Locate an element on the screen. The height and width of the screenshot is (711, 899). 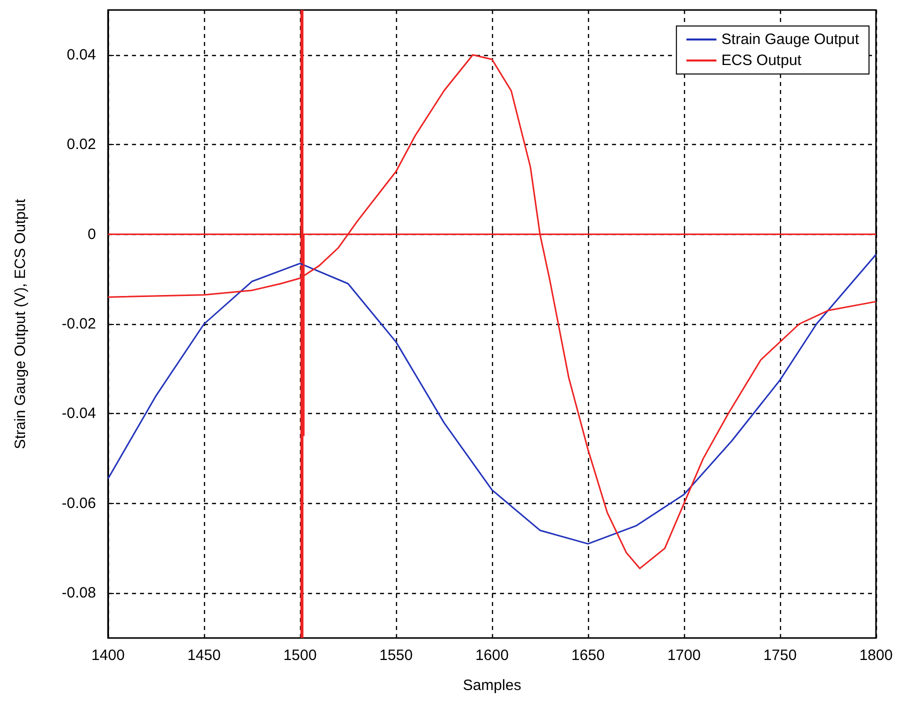
y-tick-label: 0.04 is located at coordinates (81, 55).